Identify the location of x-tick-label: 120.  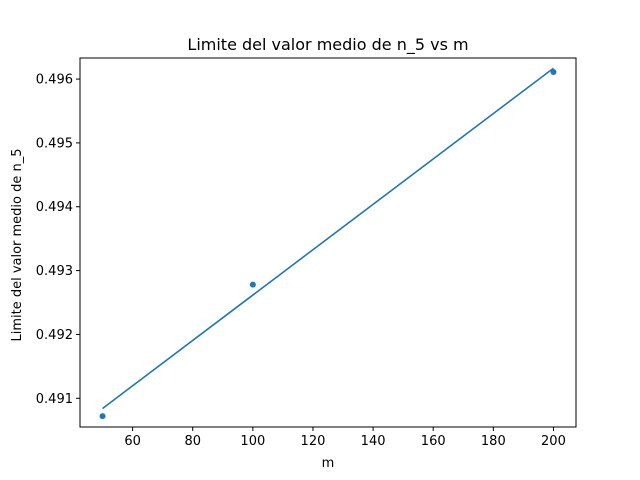
(313, 441).